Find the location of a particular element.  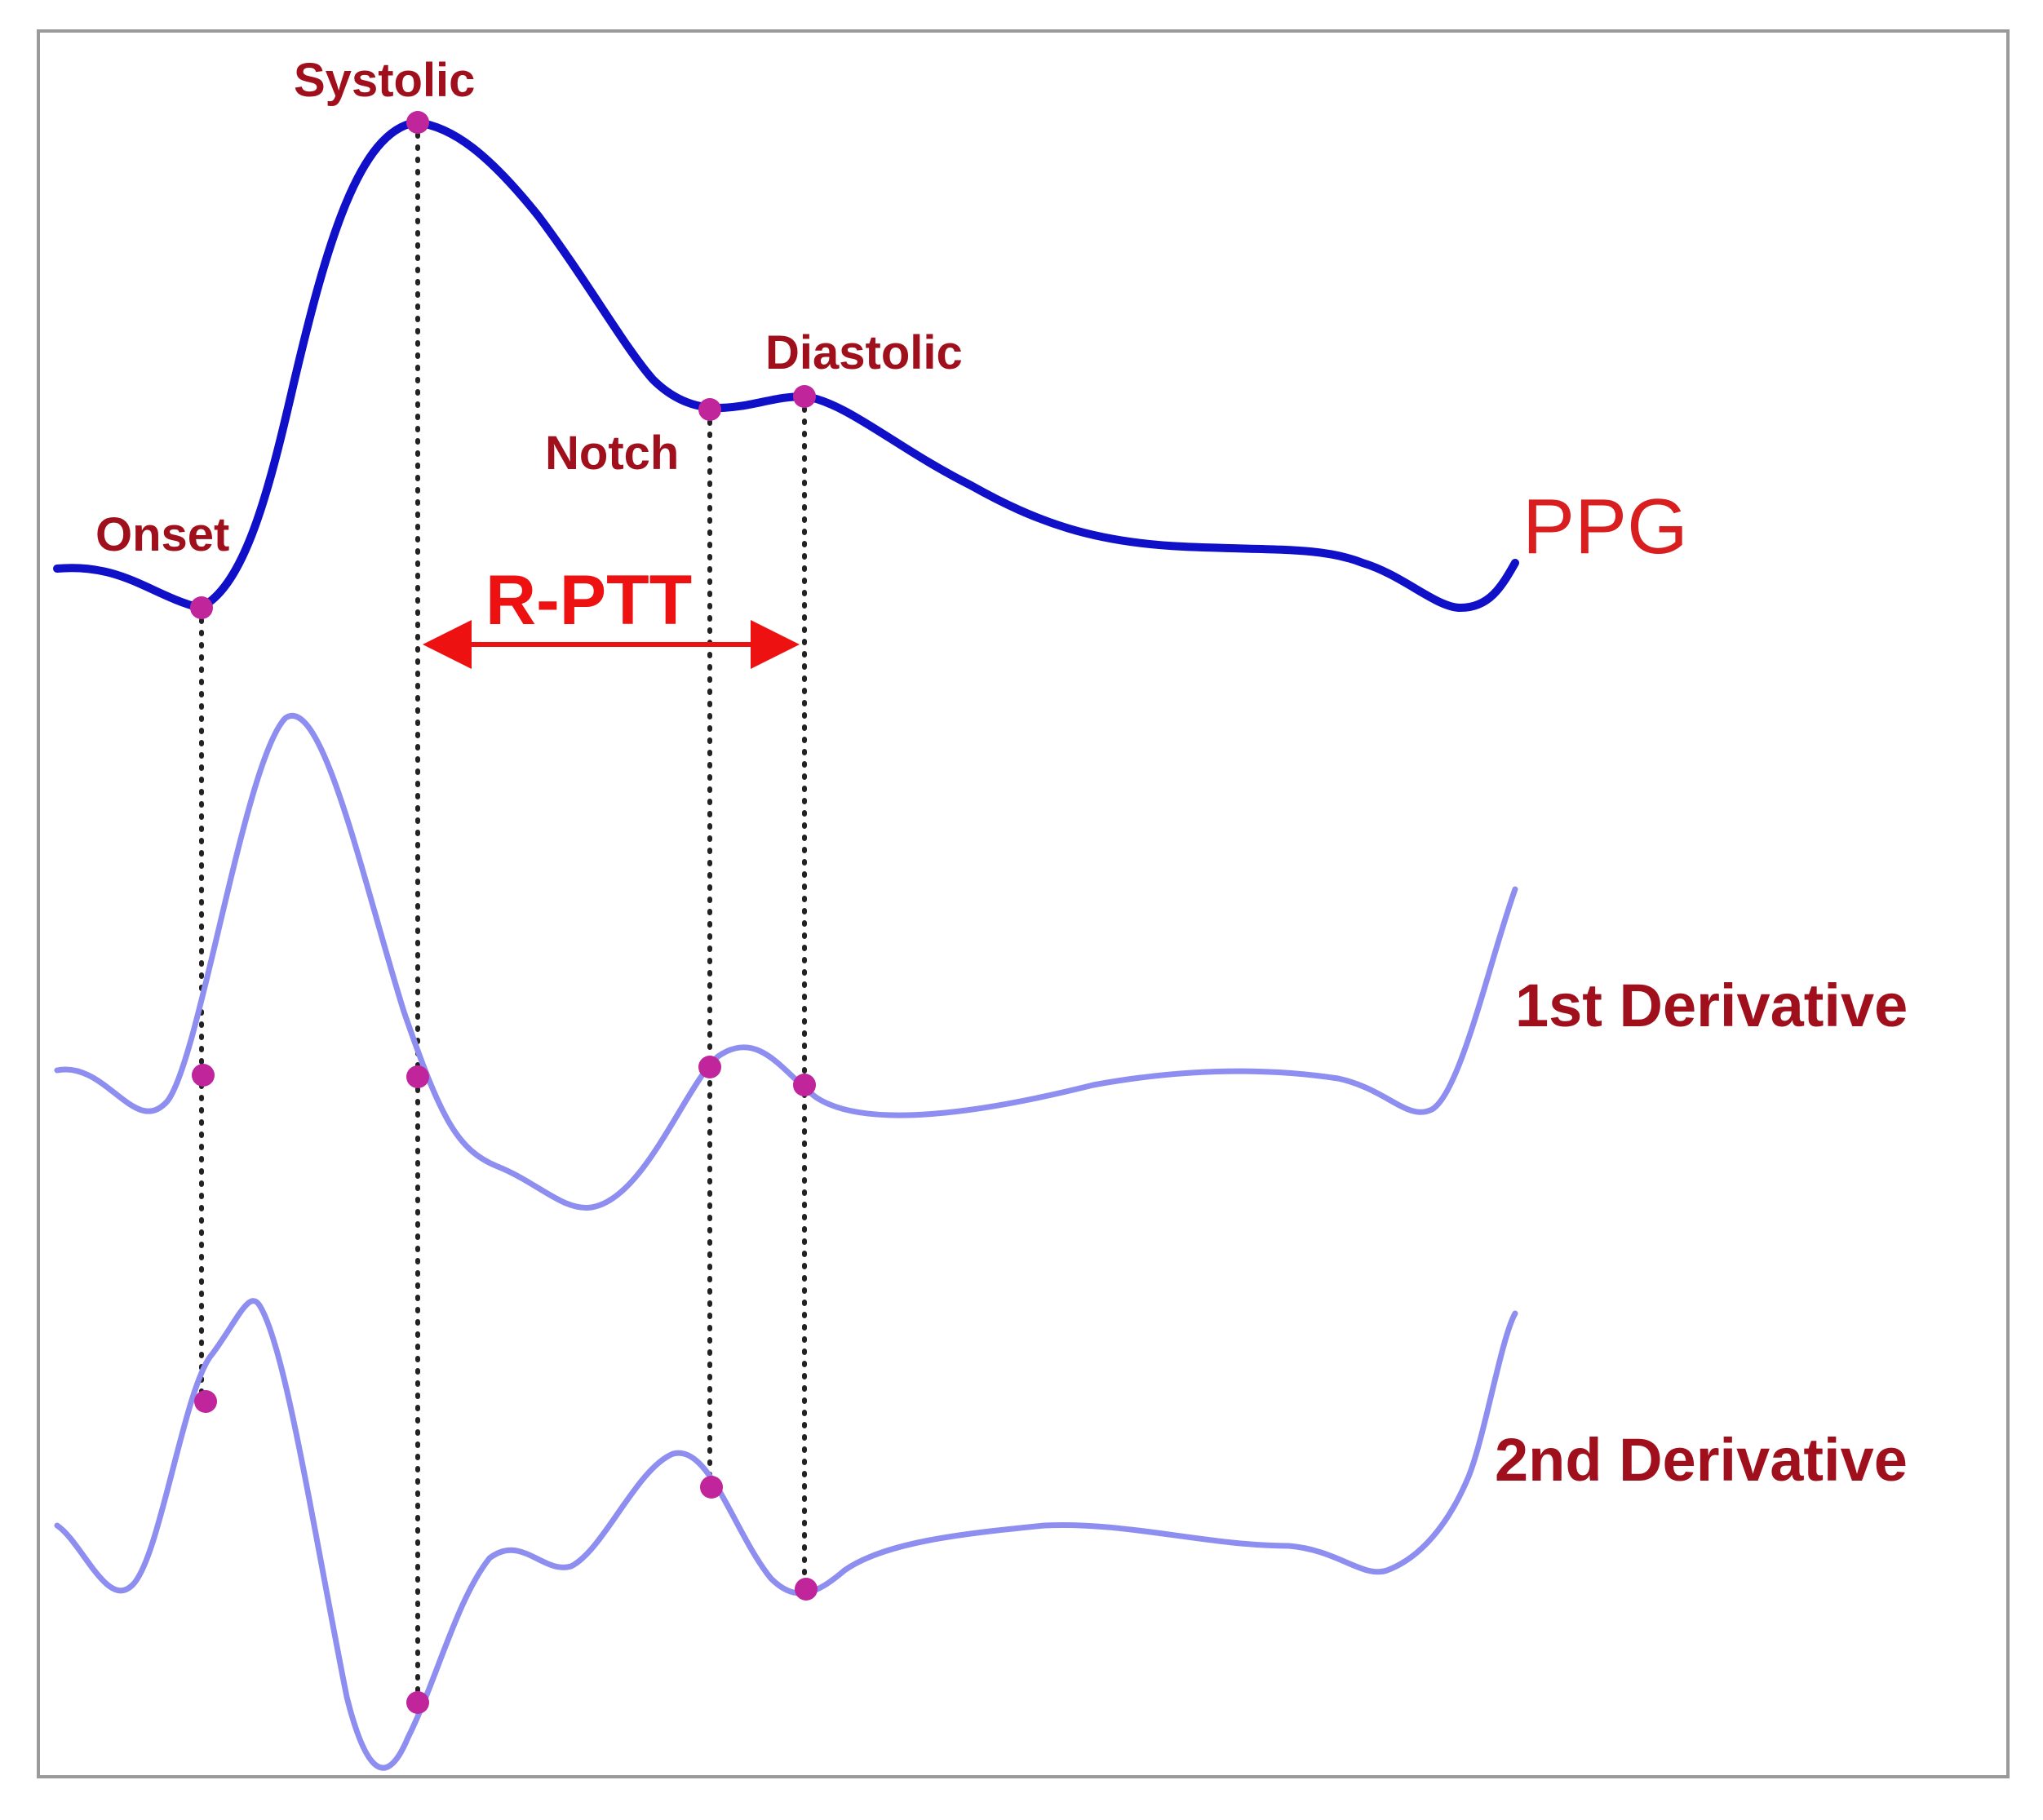

label-second-derivative: 2nd Derivative is located at coordinates (1701, 1460).